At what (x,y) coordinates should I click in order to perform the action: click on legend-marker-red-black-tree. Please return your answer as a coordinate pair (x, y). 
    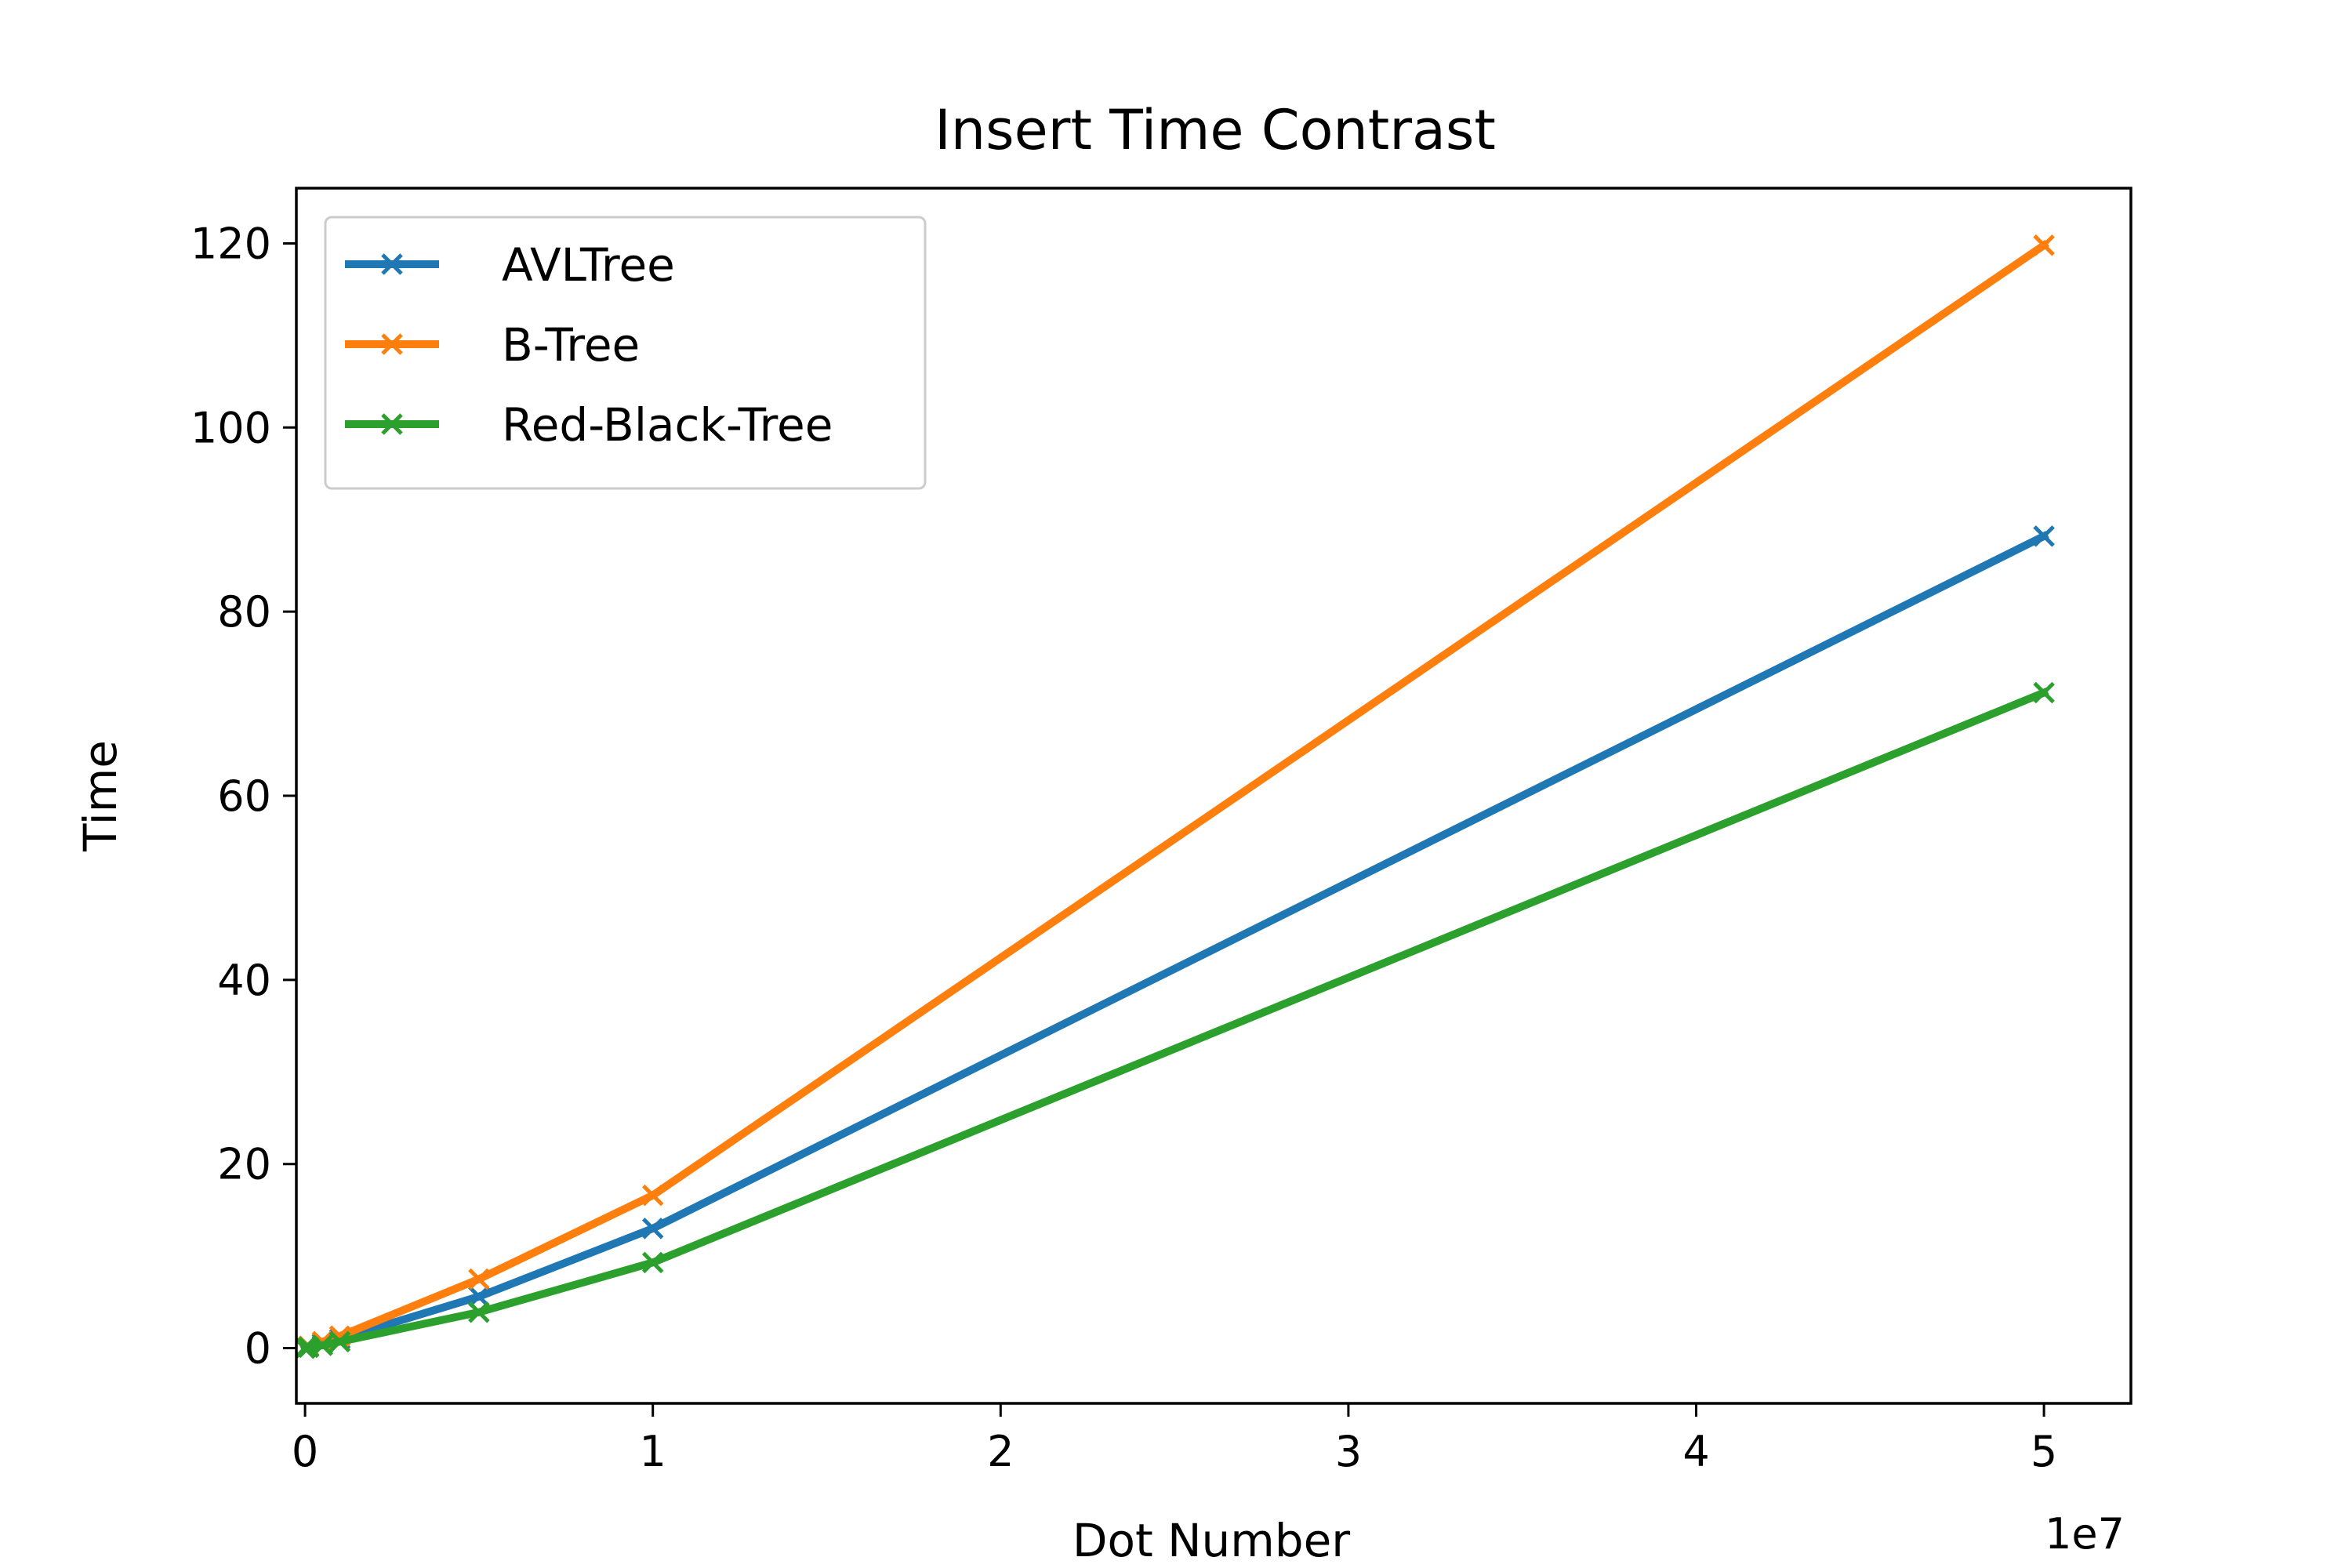
    Looking at the image, I should click on (392, 424).